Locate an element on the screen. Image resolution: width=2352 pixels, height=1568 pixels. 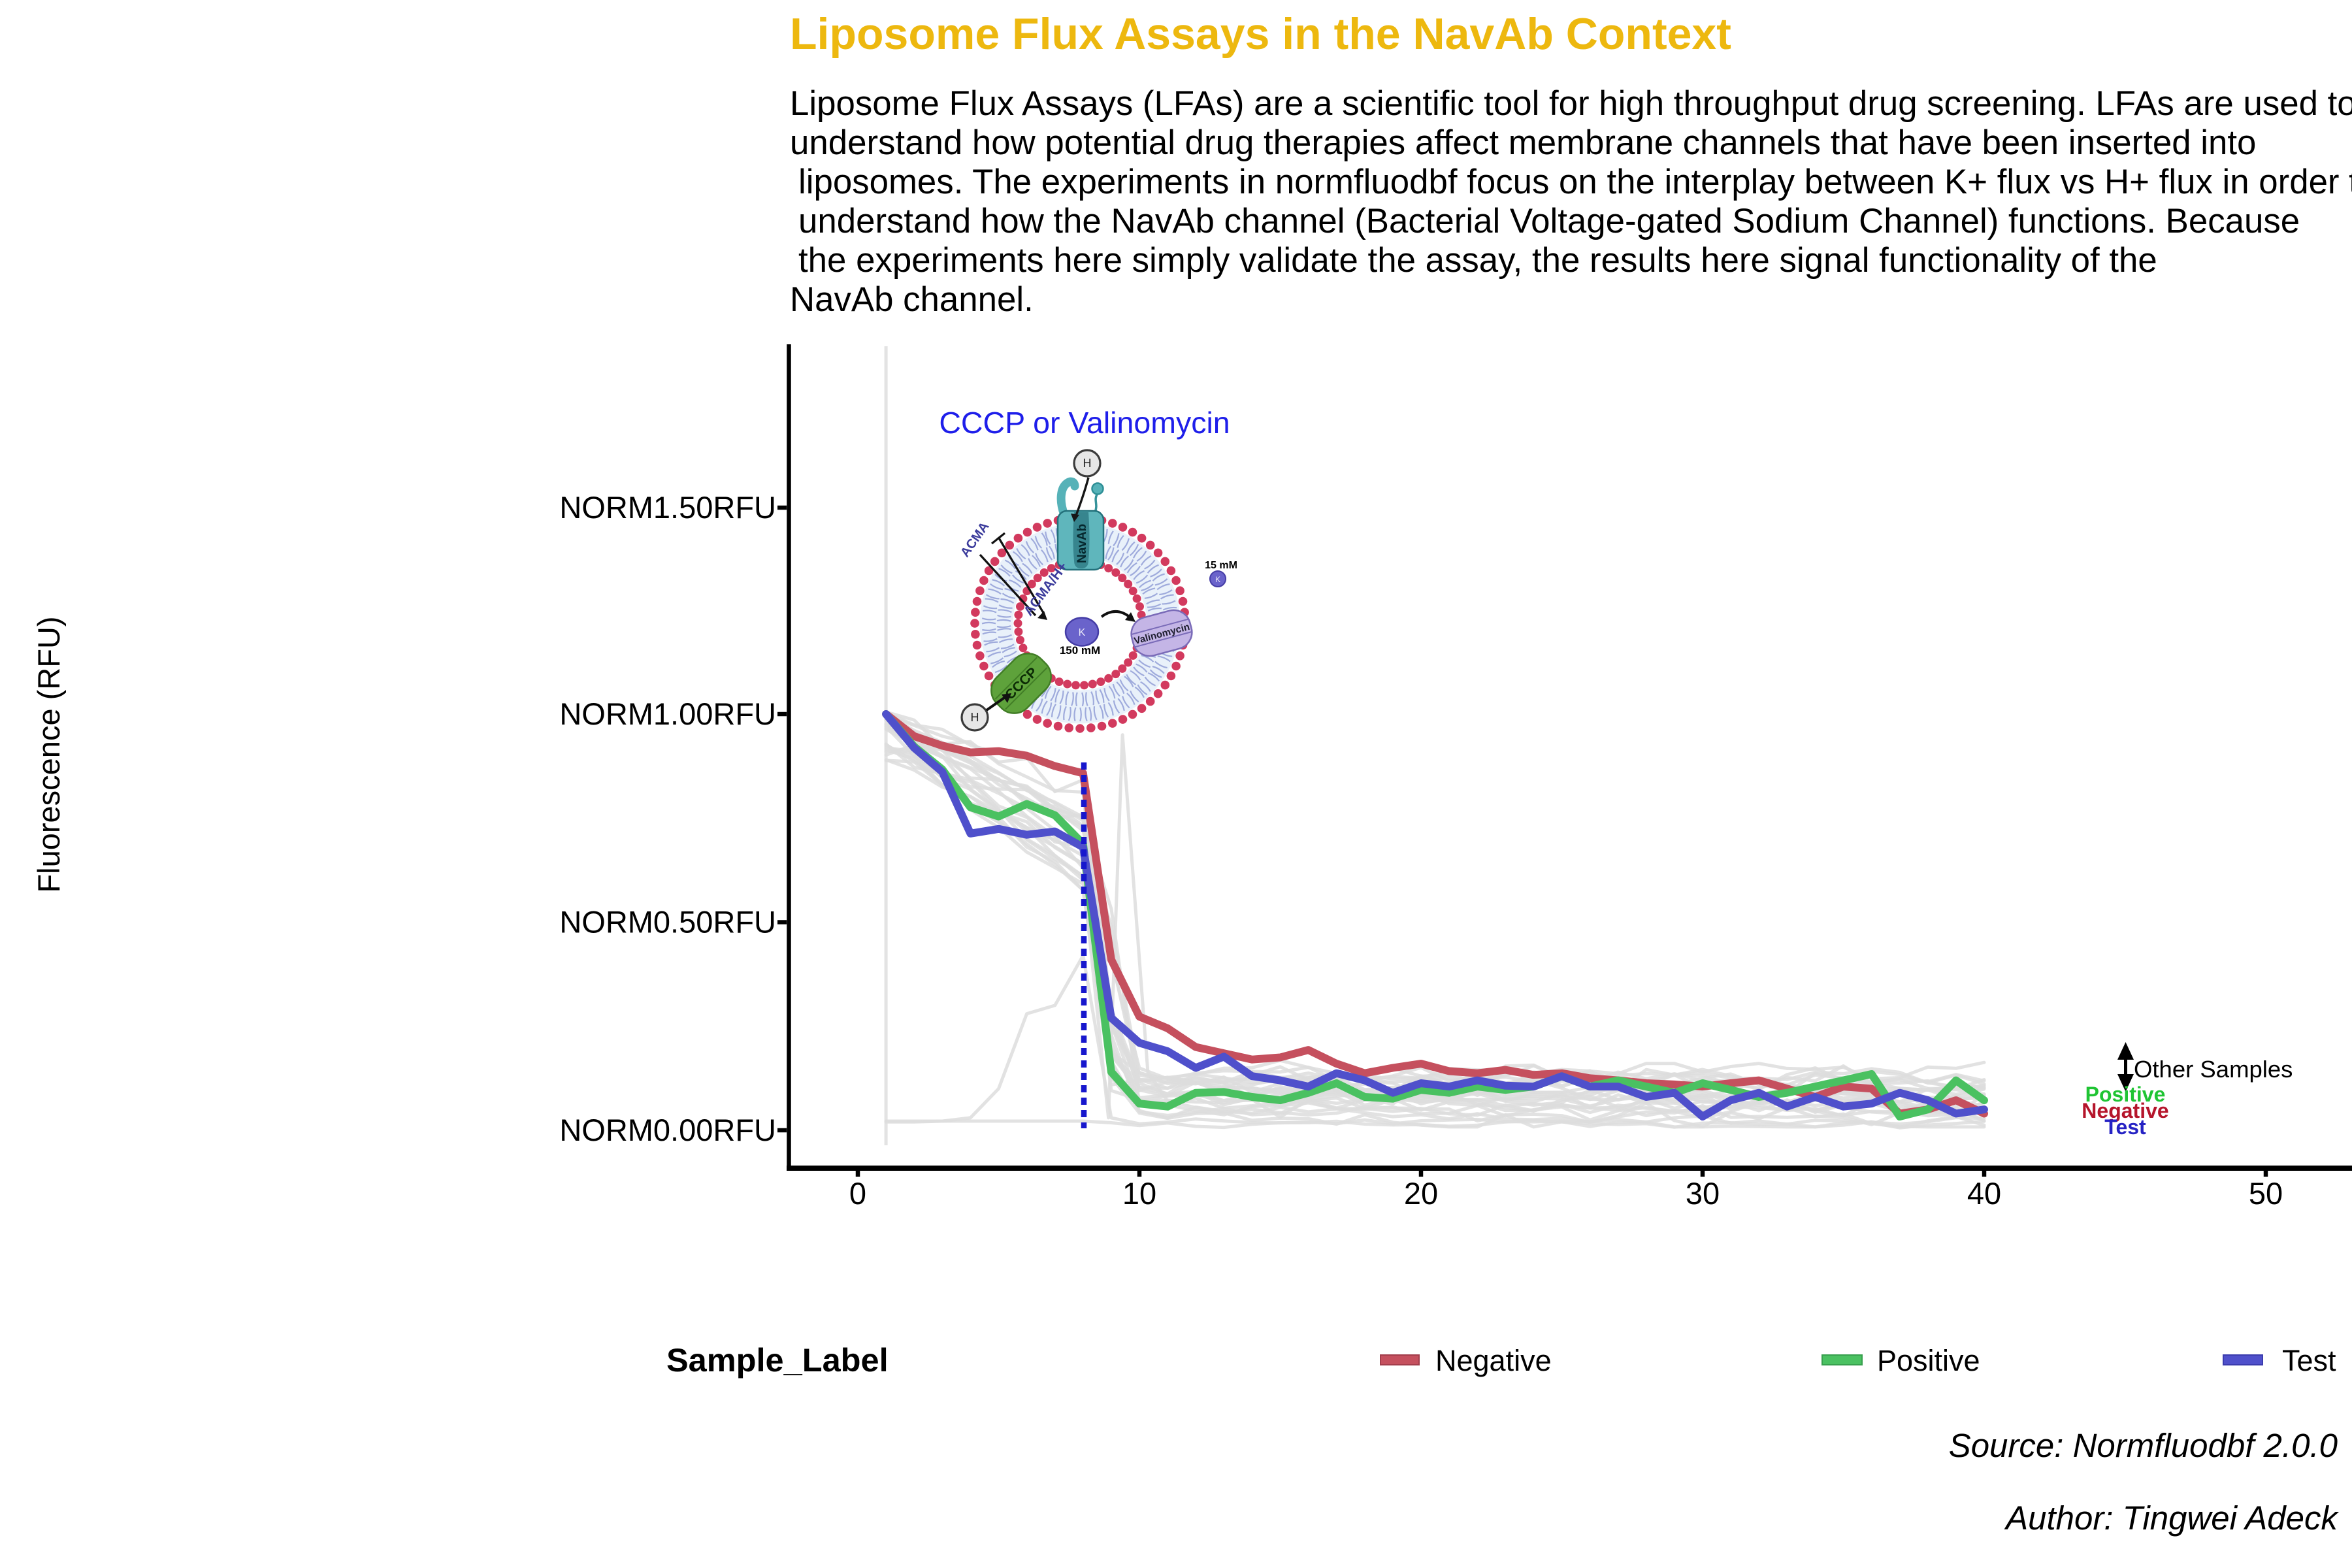
svg-text: NORM0.00RFU is located at coordinates (667, 1130).